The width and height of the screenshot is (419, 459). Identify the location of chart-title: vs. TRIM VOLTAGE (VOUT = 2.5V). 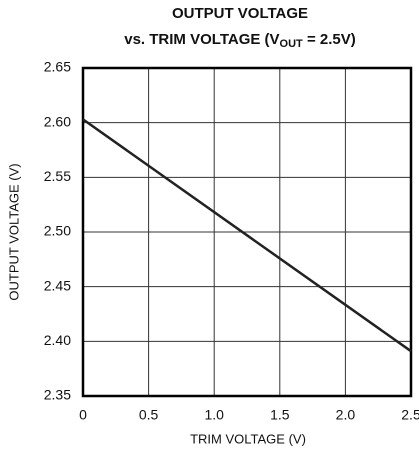
(239, 40).